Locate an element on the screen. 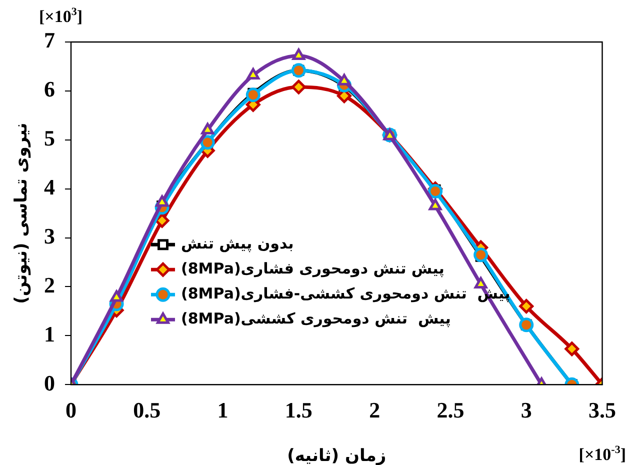 The image size is (630, 465). y-tick-label: 5 is located at coordinates (49, 138).